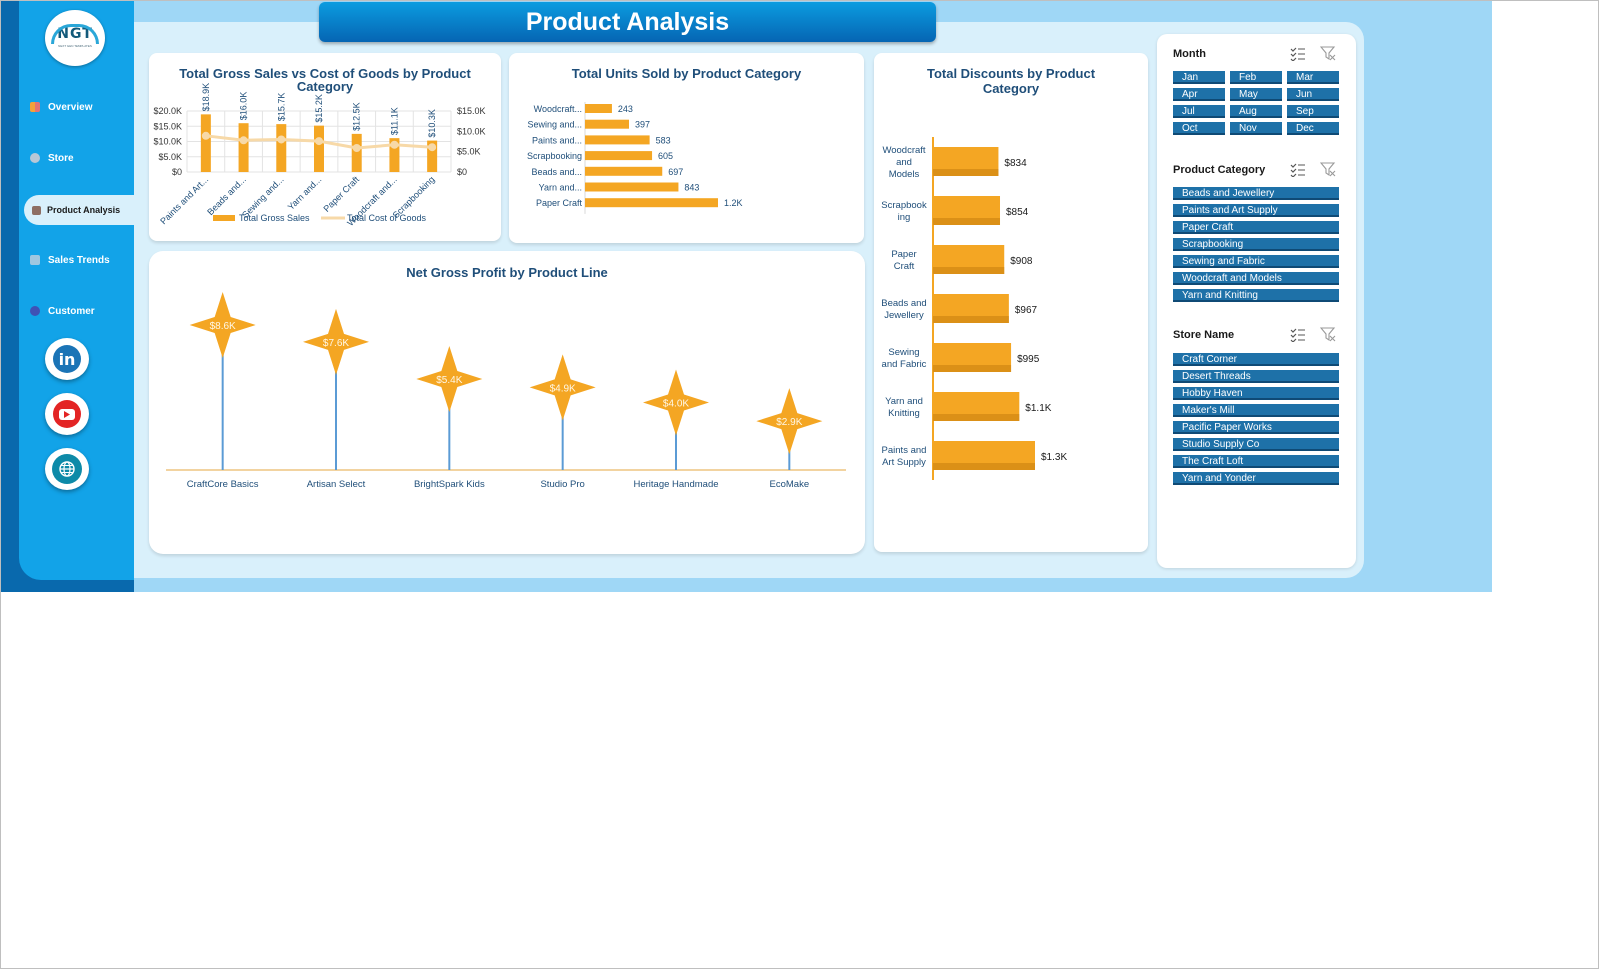 The width and height of the screenshot is (1600, 970). What do you see at coordinates (1189, 54) in the screenshot?
I see `slicer-title-month: Month` at bounding box center [1189, 54].